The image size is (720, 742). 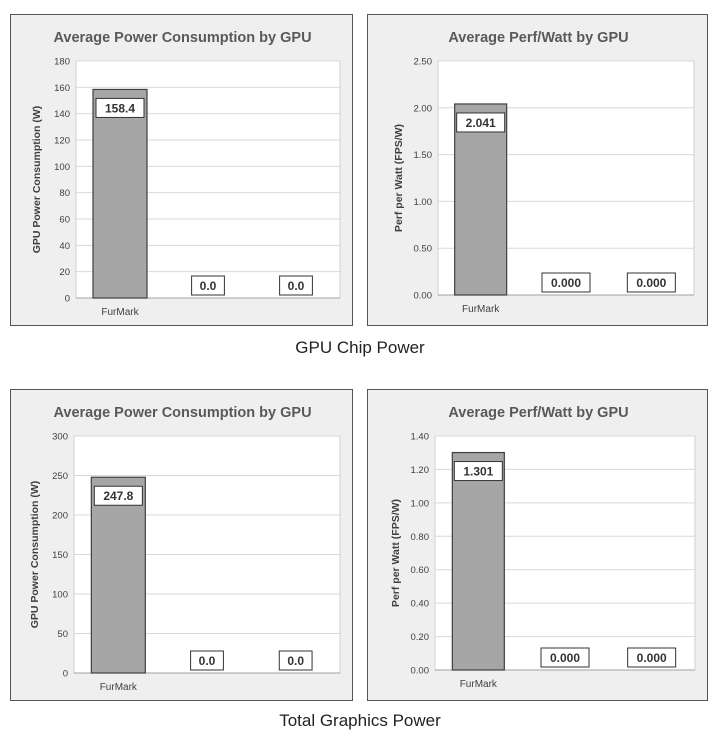 What do you see at coordinates (420, 604) in the screenshot?
I see `y-tick-label: 0.40` at bounding box center [420, 604].